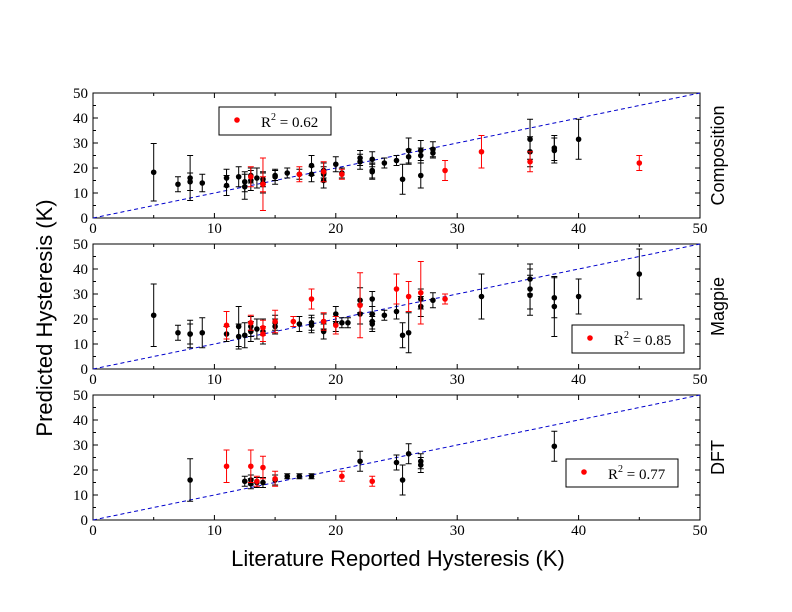 The image size is (792, 612). What do you see at coordinates (718, 306) in the screenshot?
I see `panel-side-label: Magpie` at bounding box center [718, 306].